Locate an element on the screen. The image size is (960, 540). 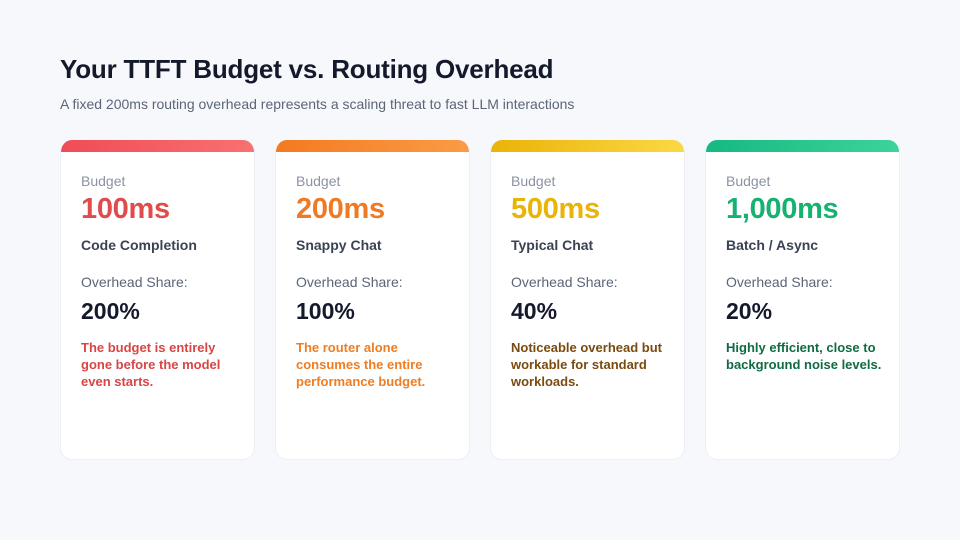
page-title: Your TTFT Budget vs. Routing Overhead is located at coordinates (307, 69).